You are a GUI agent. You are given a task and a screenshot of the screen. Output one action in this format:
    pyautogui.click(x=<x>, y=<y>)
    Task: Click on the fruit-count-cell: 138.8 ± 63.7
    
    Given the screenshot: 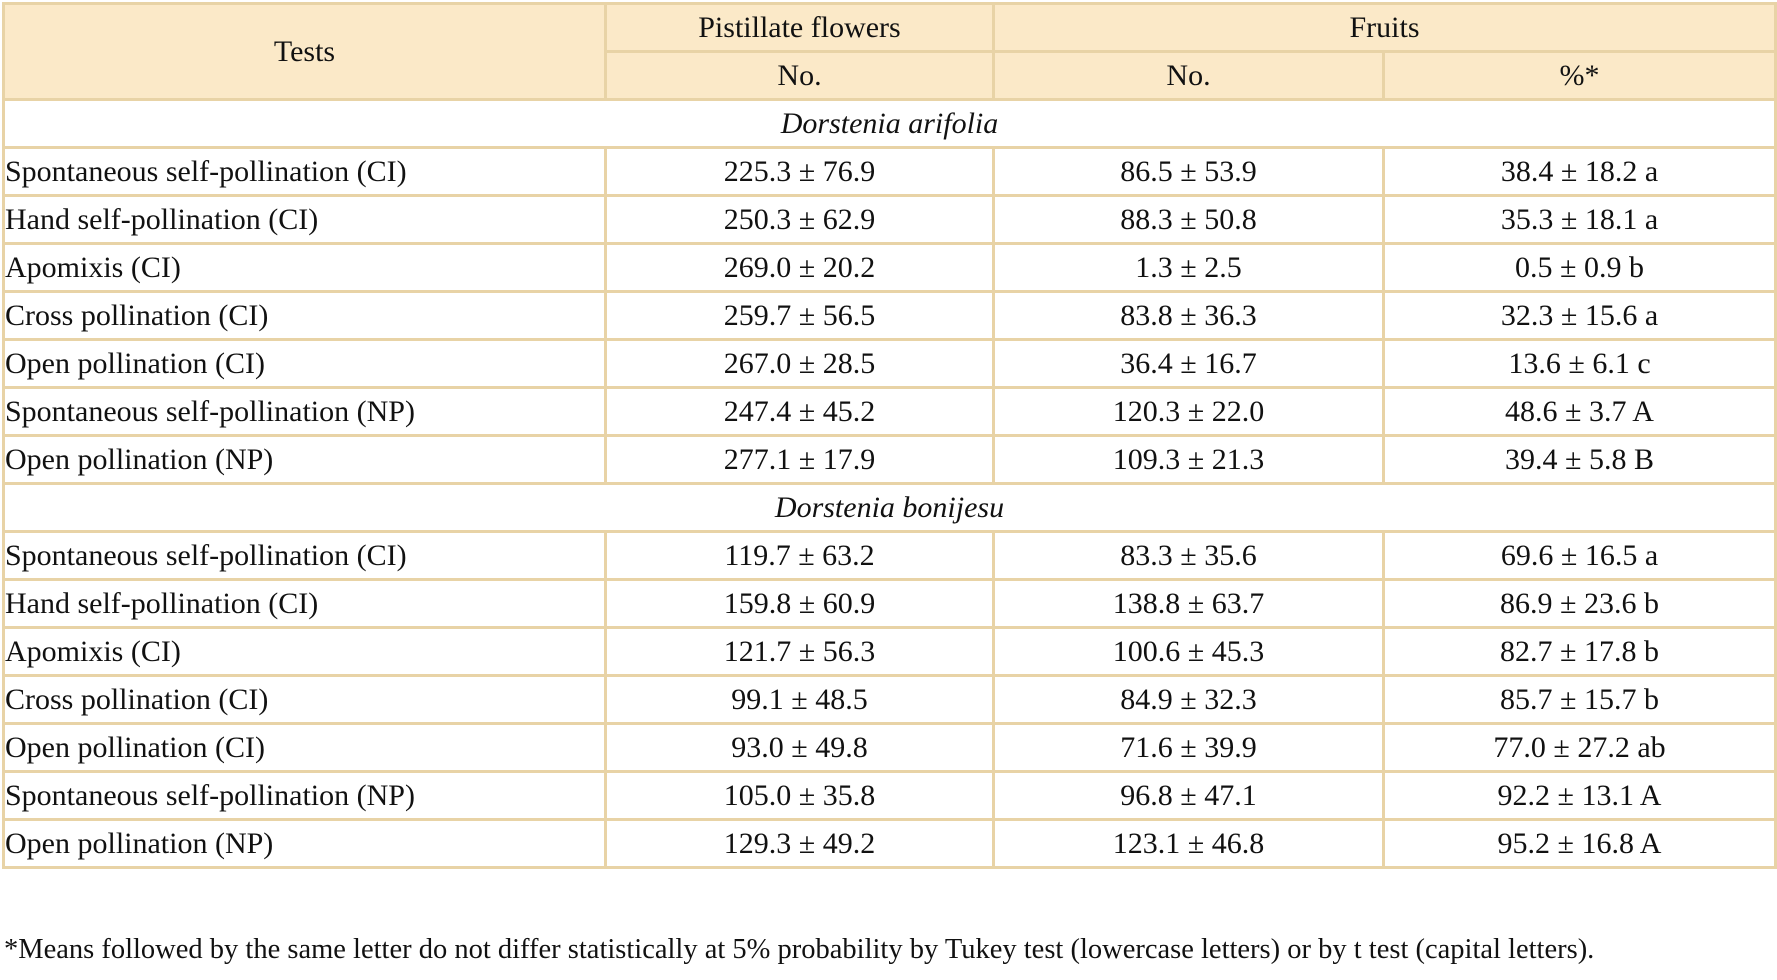 What is the action you would take?
    pyautogui.click(x=1188, y=603)
    